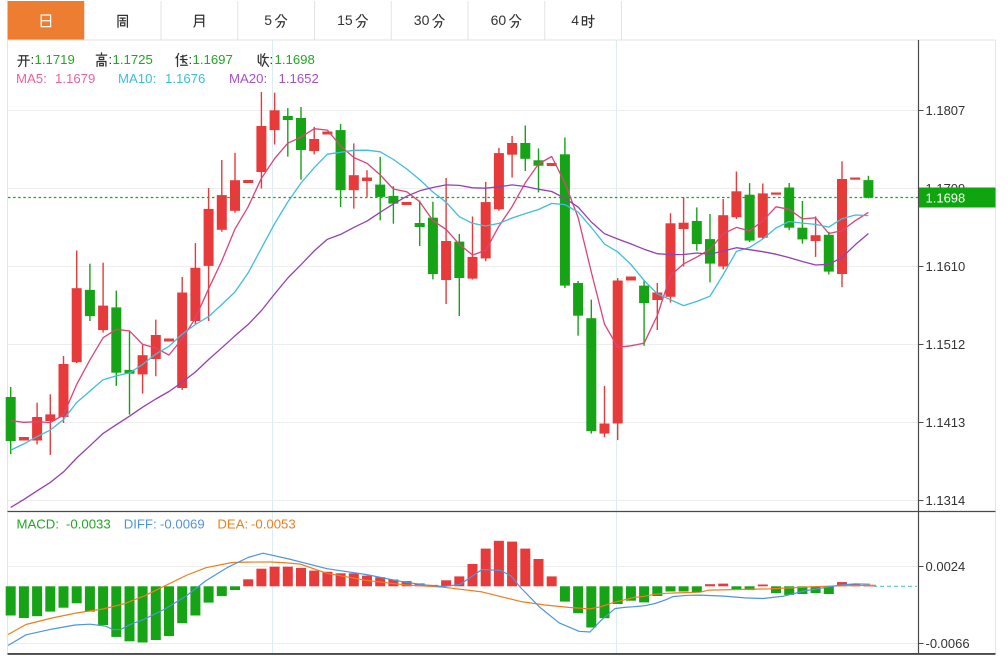 The height and width of the screenshot is (663, 1008). I want to click on svg-text: 30, so click(422, 20).